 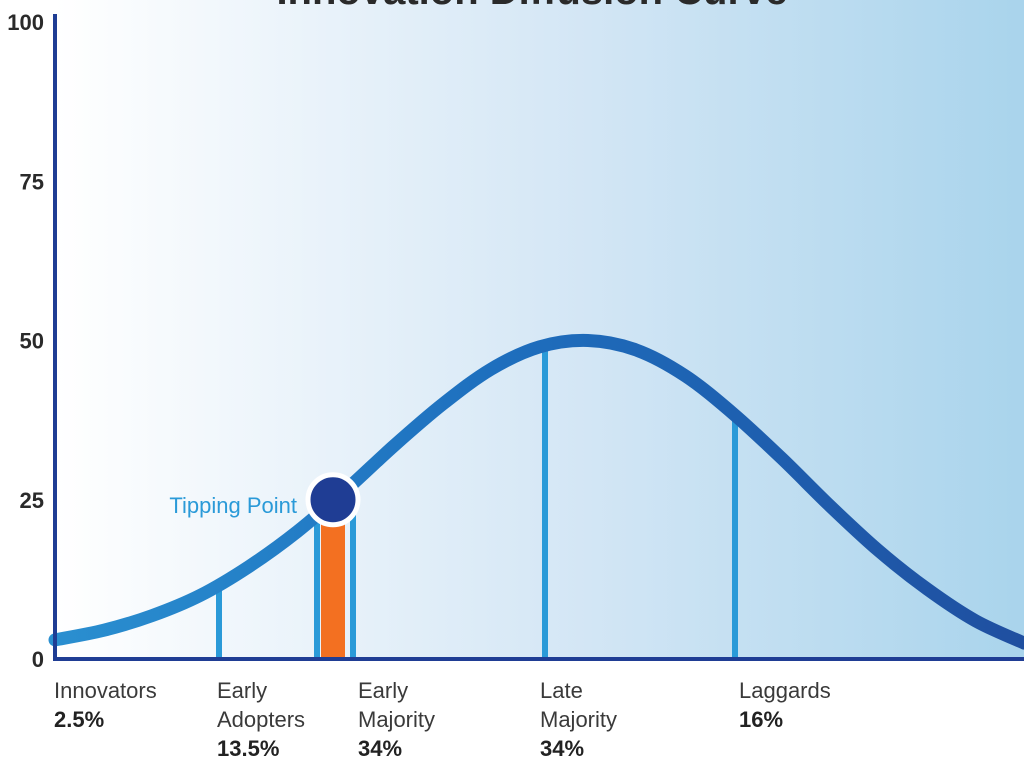 I want to click on y-tick-label: 25, so click(x=32, y=500).